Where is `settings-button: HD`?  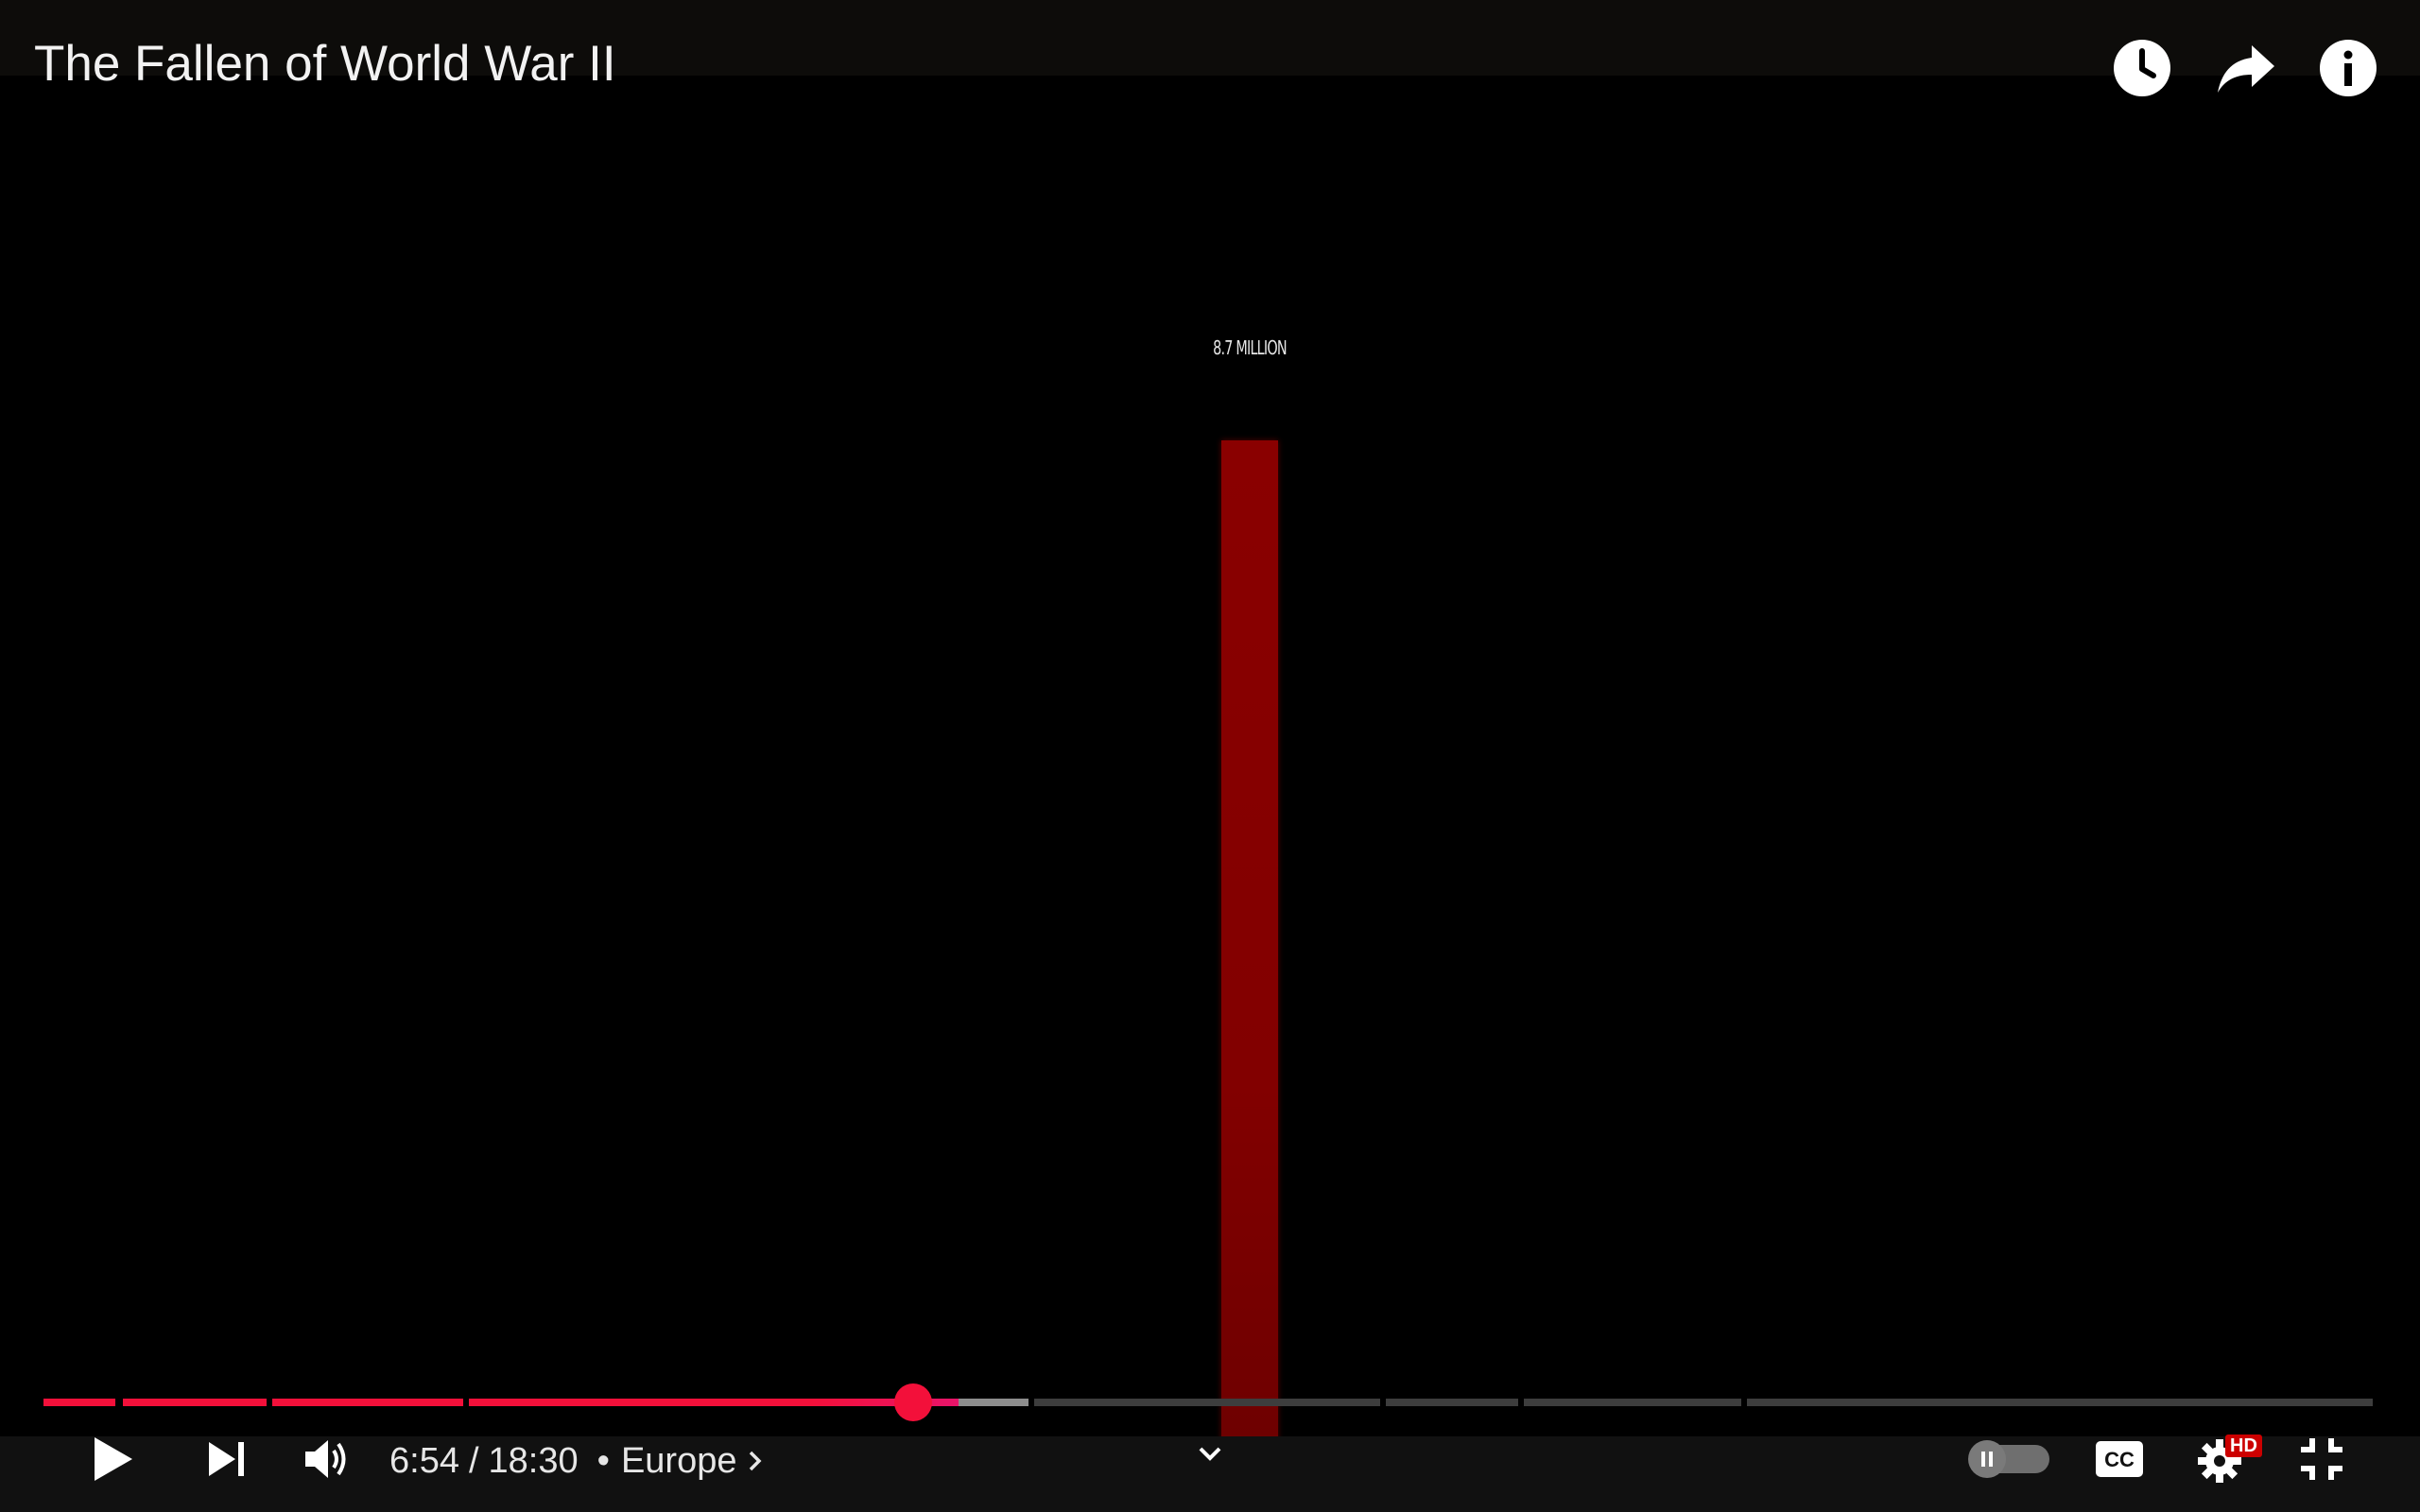 settings-button: HD is located at coordinates (2226, 1459).